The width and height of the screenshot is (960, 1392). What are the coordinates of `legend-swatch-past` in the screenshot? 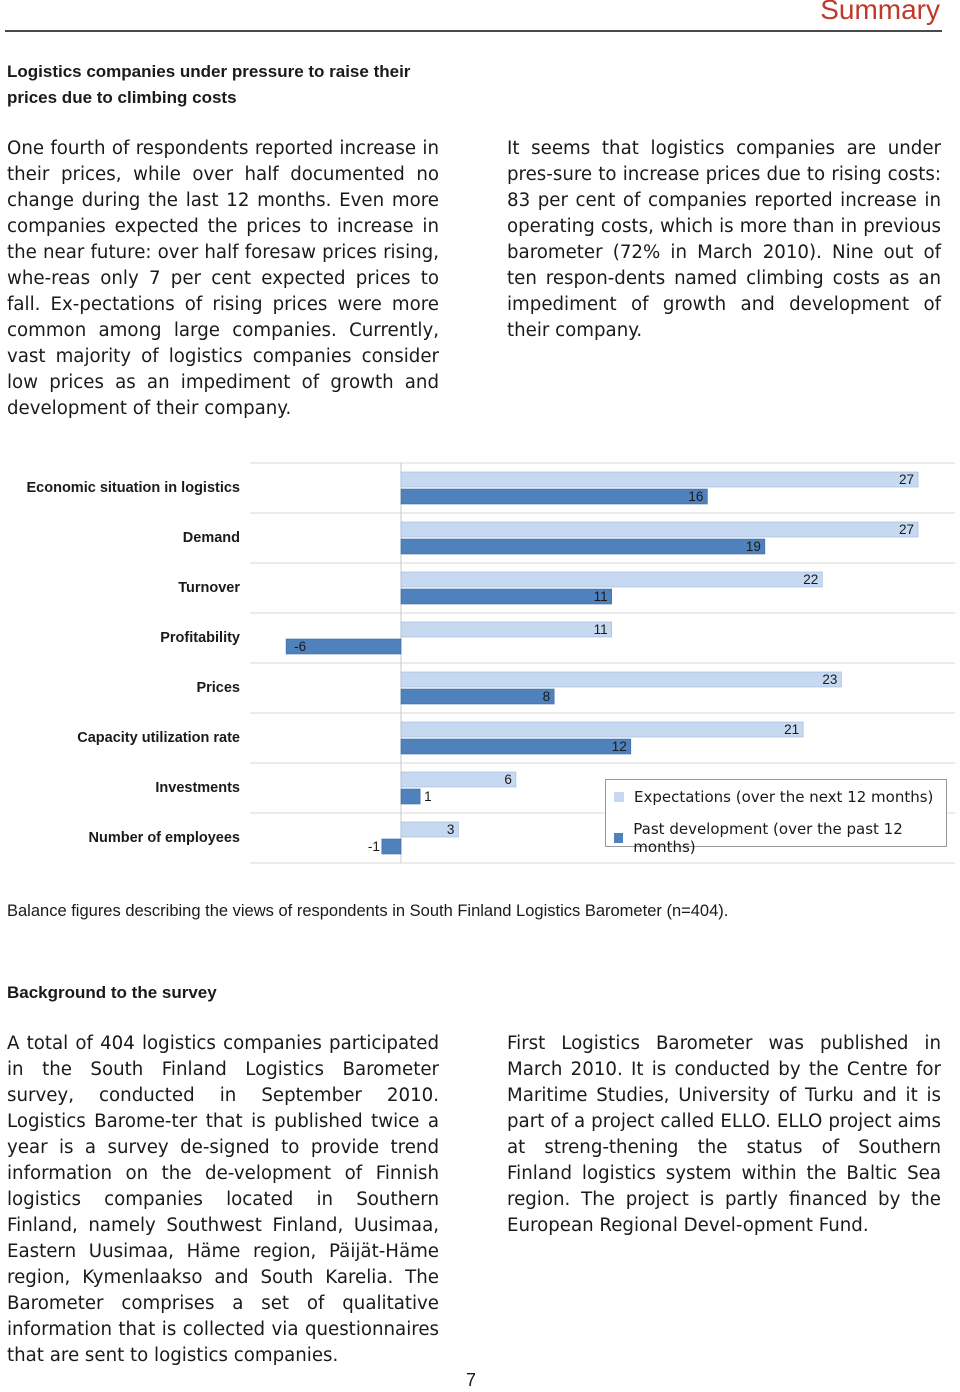 It's located at (619, 838).